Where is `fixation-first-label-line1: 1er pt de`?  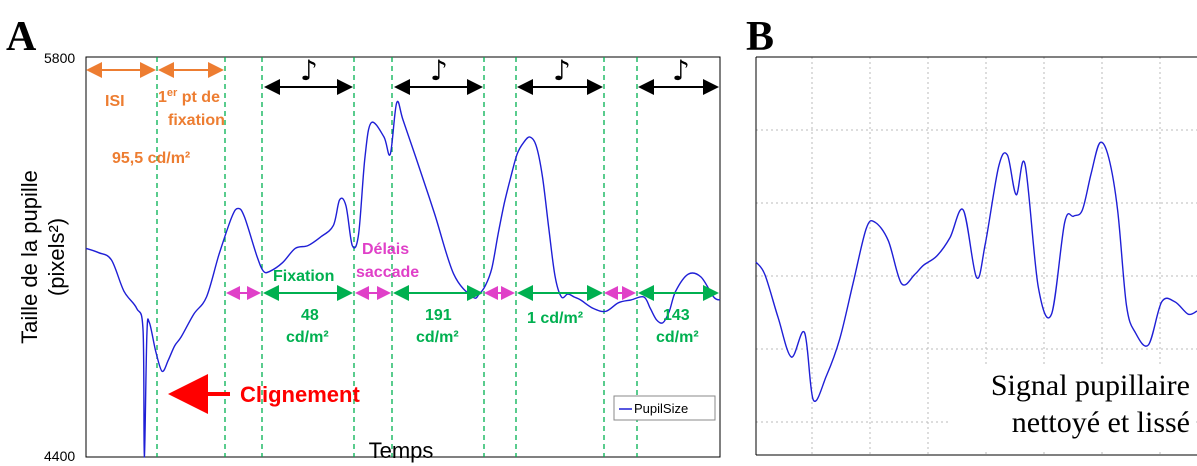
fixation-first-label-line1: 1er pt de is located at coordinates (189, 96).